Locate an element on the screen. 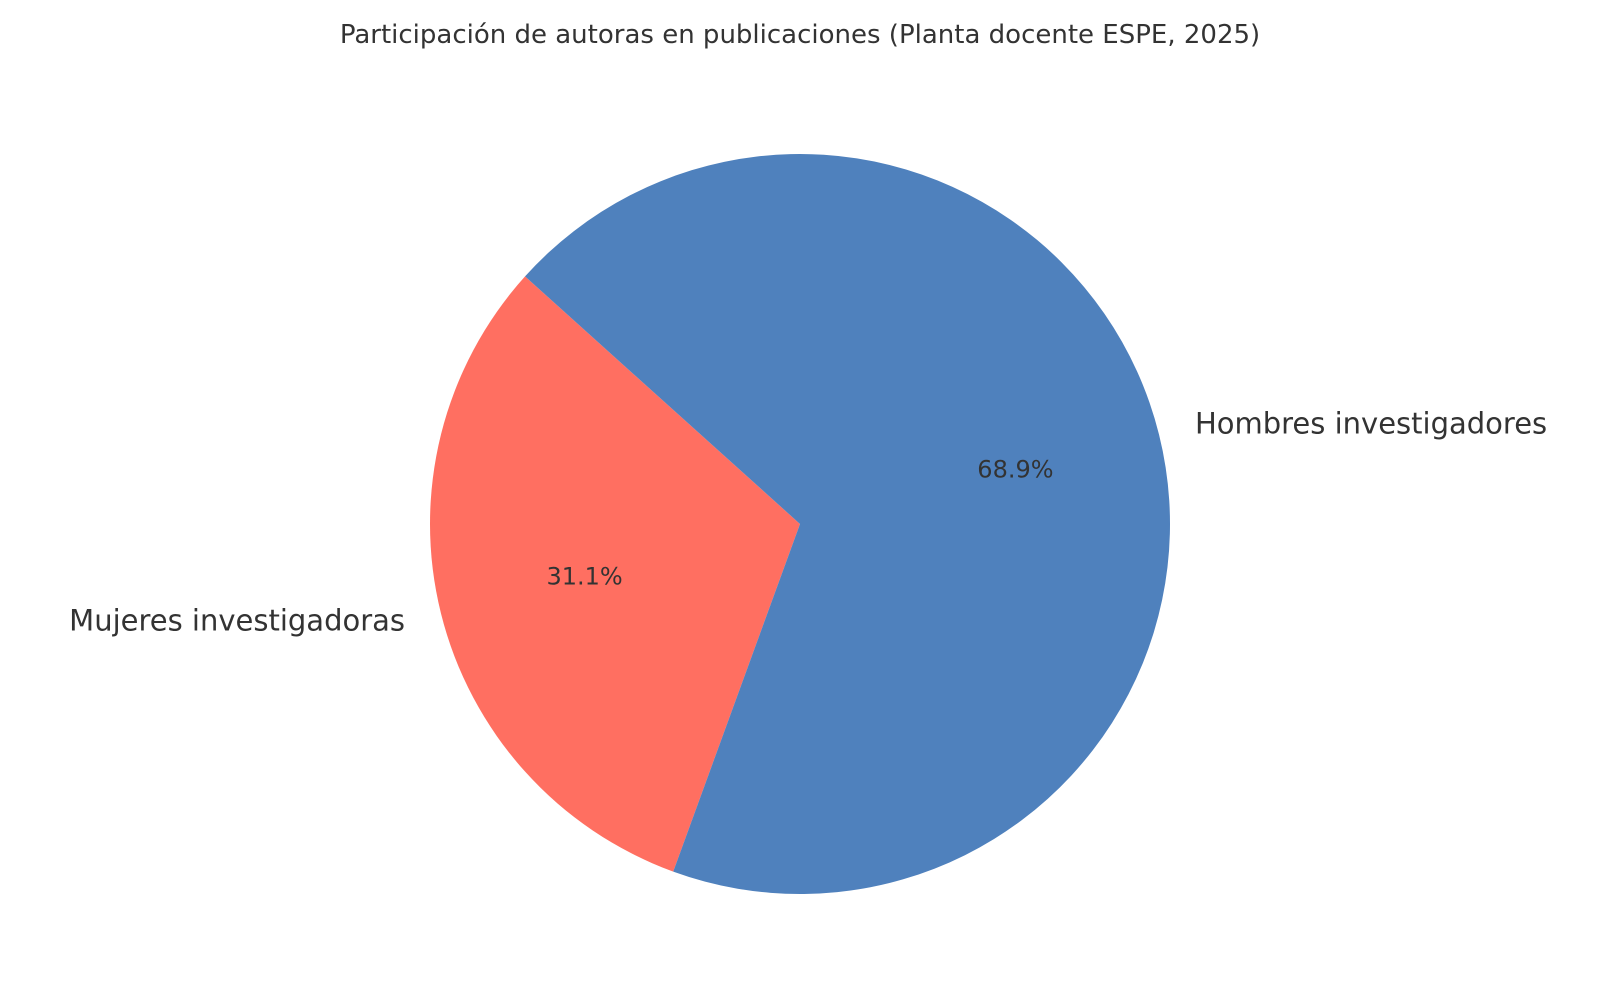 This screenshot has height=1005, width=1613. slice-pct-label-1: 68.9% is located at coordinates (1015, 469).